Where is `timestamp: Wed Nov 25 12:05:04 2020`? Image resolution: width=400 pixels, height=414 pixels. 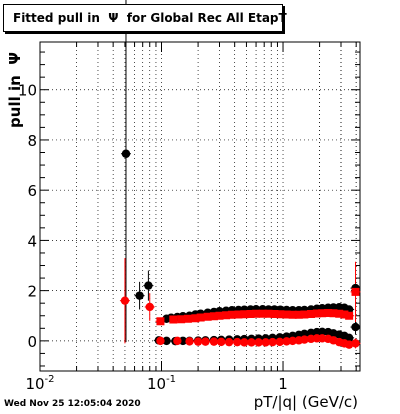 timestamp: Wed Nov 25 12:05:04 2020 is located at coordinates (72, 404).